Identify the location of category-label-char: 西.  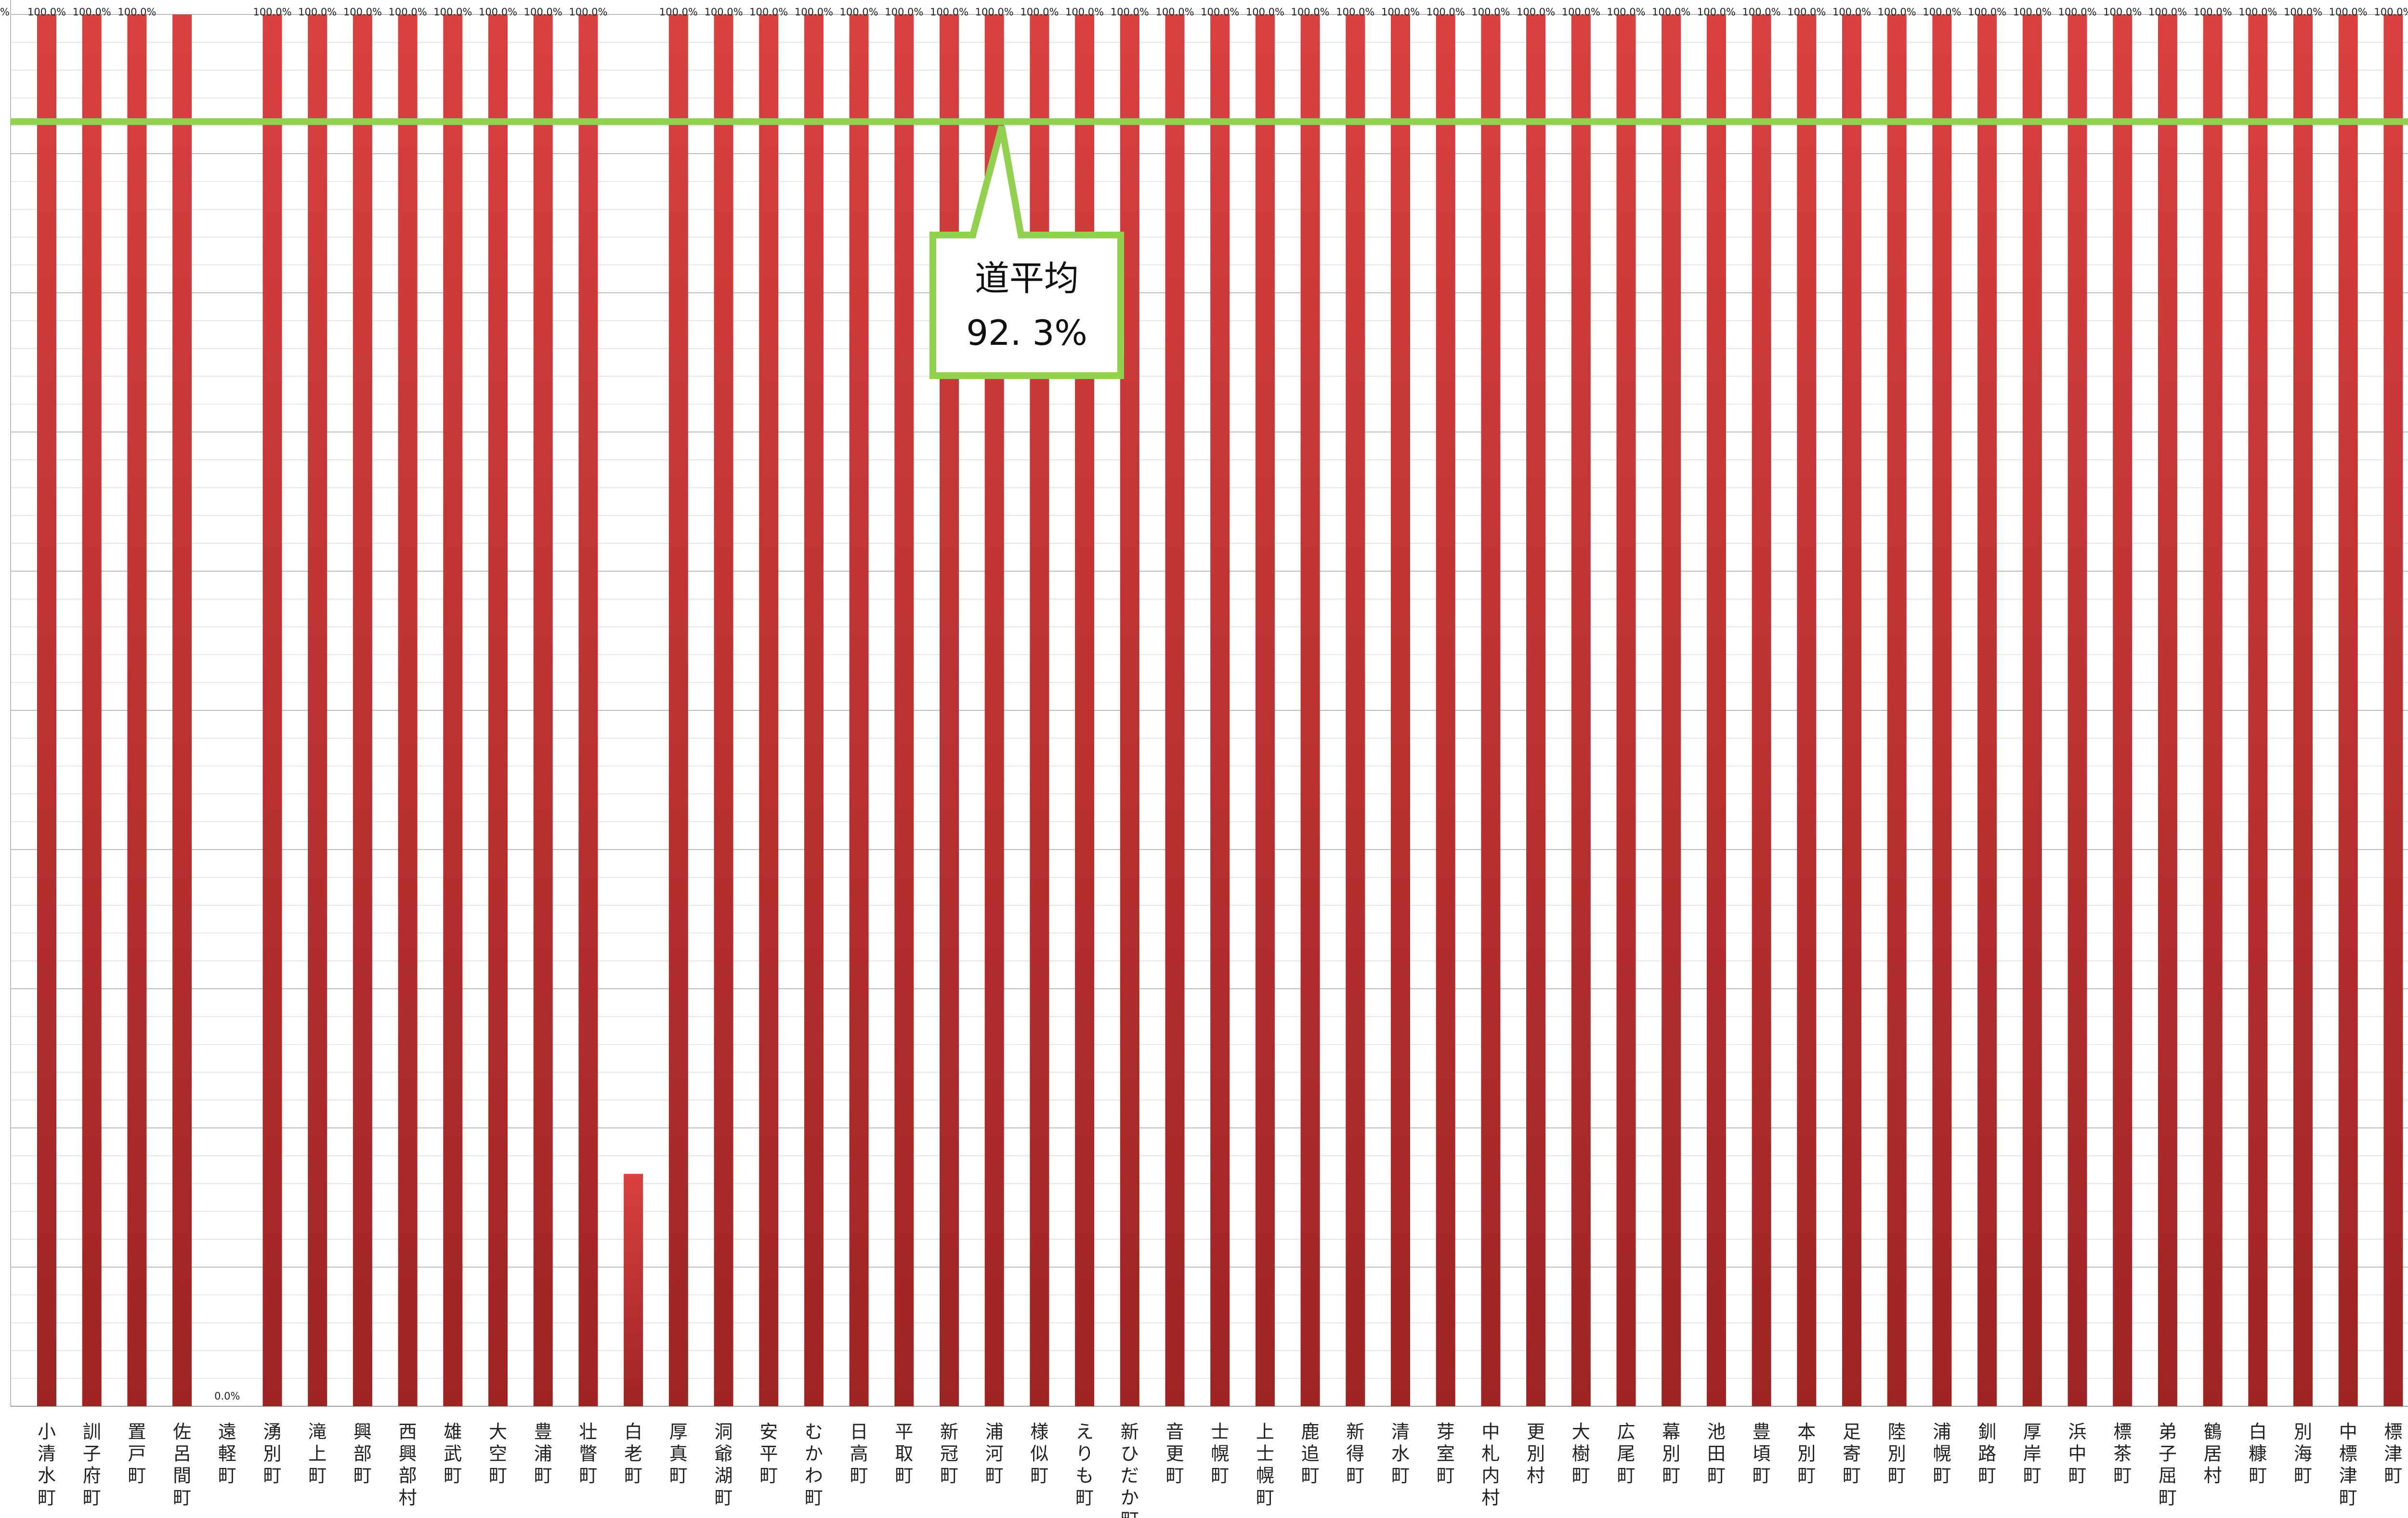
(408, 1431).